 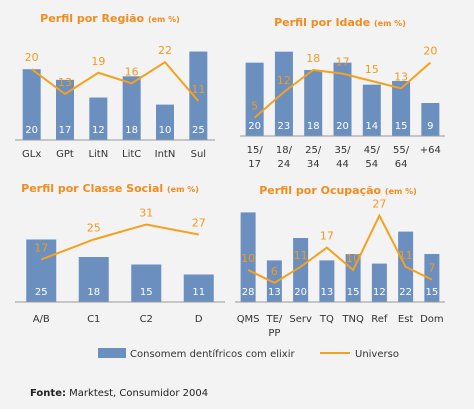 I want to click on bar-intn, so click(x=165, y=122).